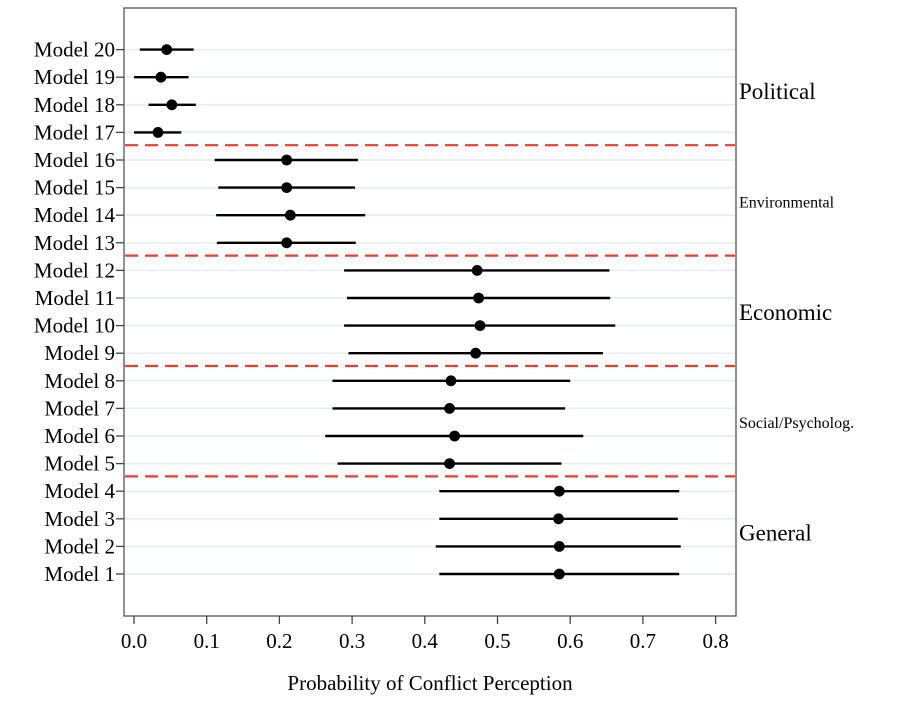 The width and height of the screenshot is (898, 704). Describe the element at coordinates (79, 436) in the screenshot. I see `y-tick-label: Model 6` at that location.